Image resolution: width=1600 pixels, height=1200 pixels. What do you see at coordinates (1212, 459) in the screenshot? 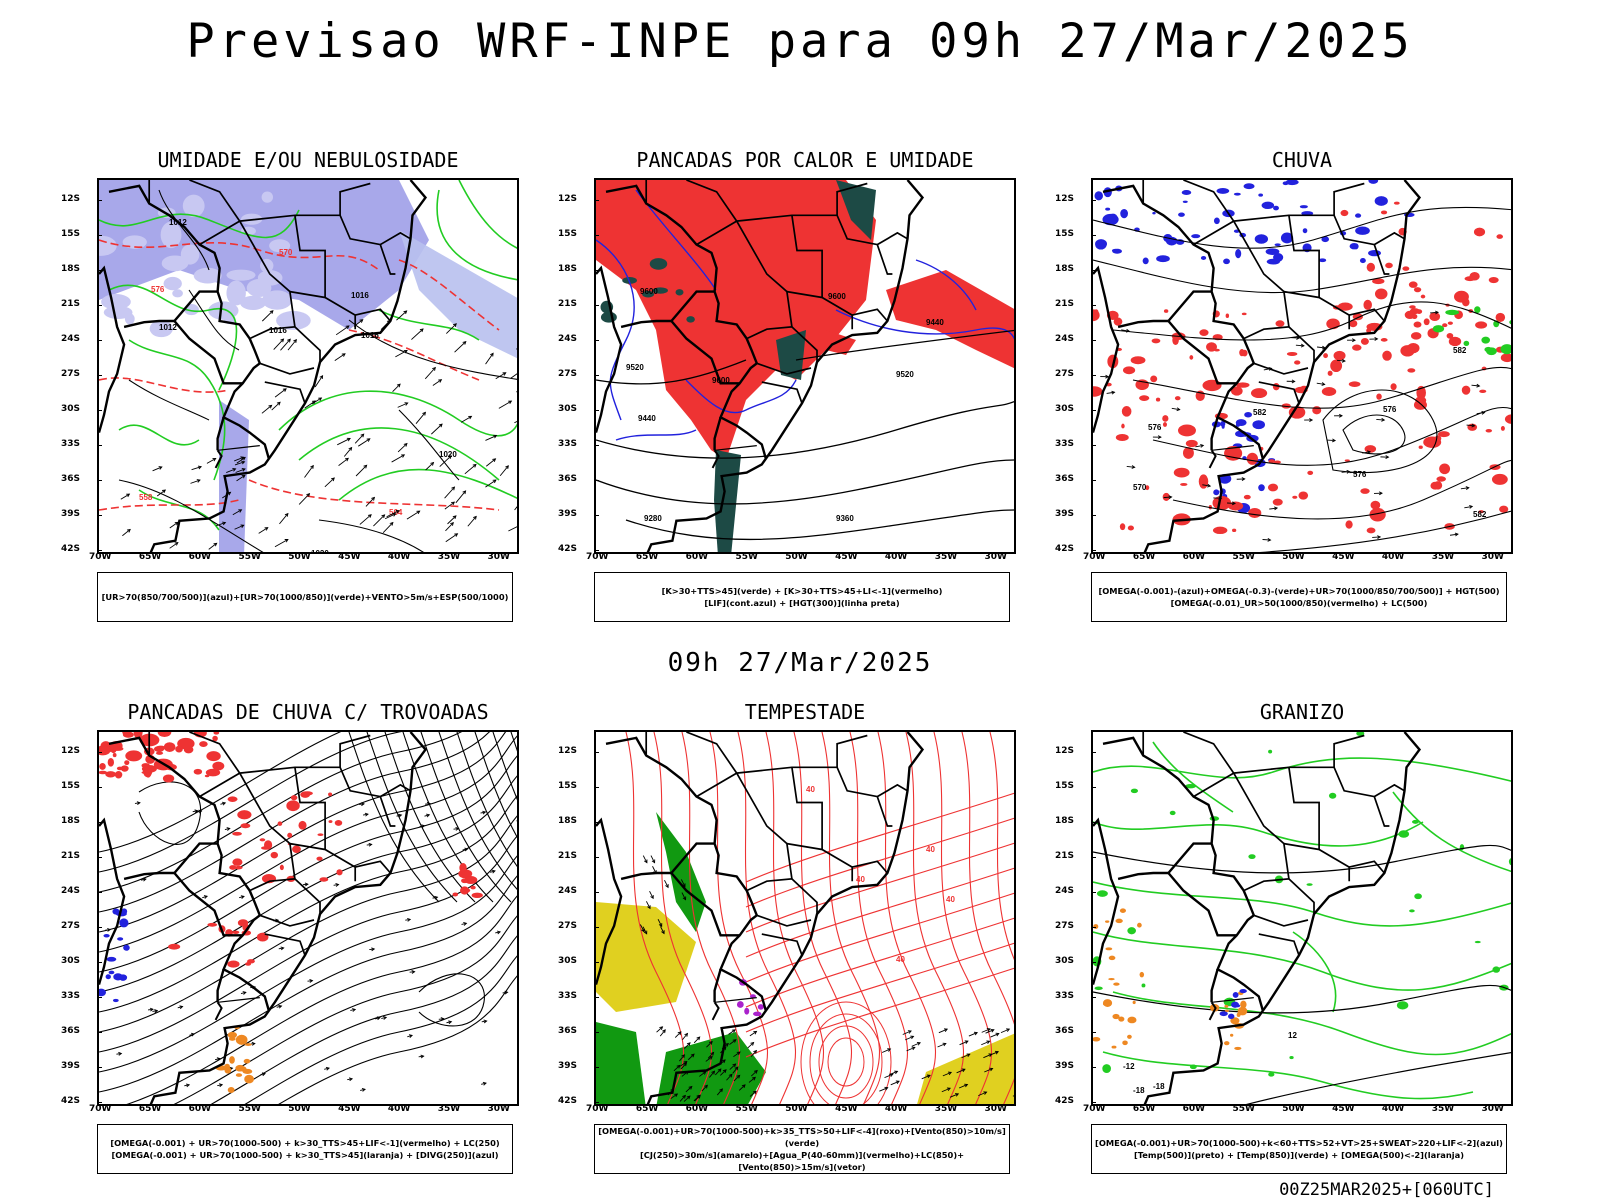
I see `coastline-plata` at bounding box center [1212, 459].